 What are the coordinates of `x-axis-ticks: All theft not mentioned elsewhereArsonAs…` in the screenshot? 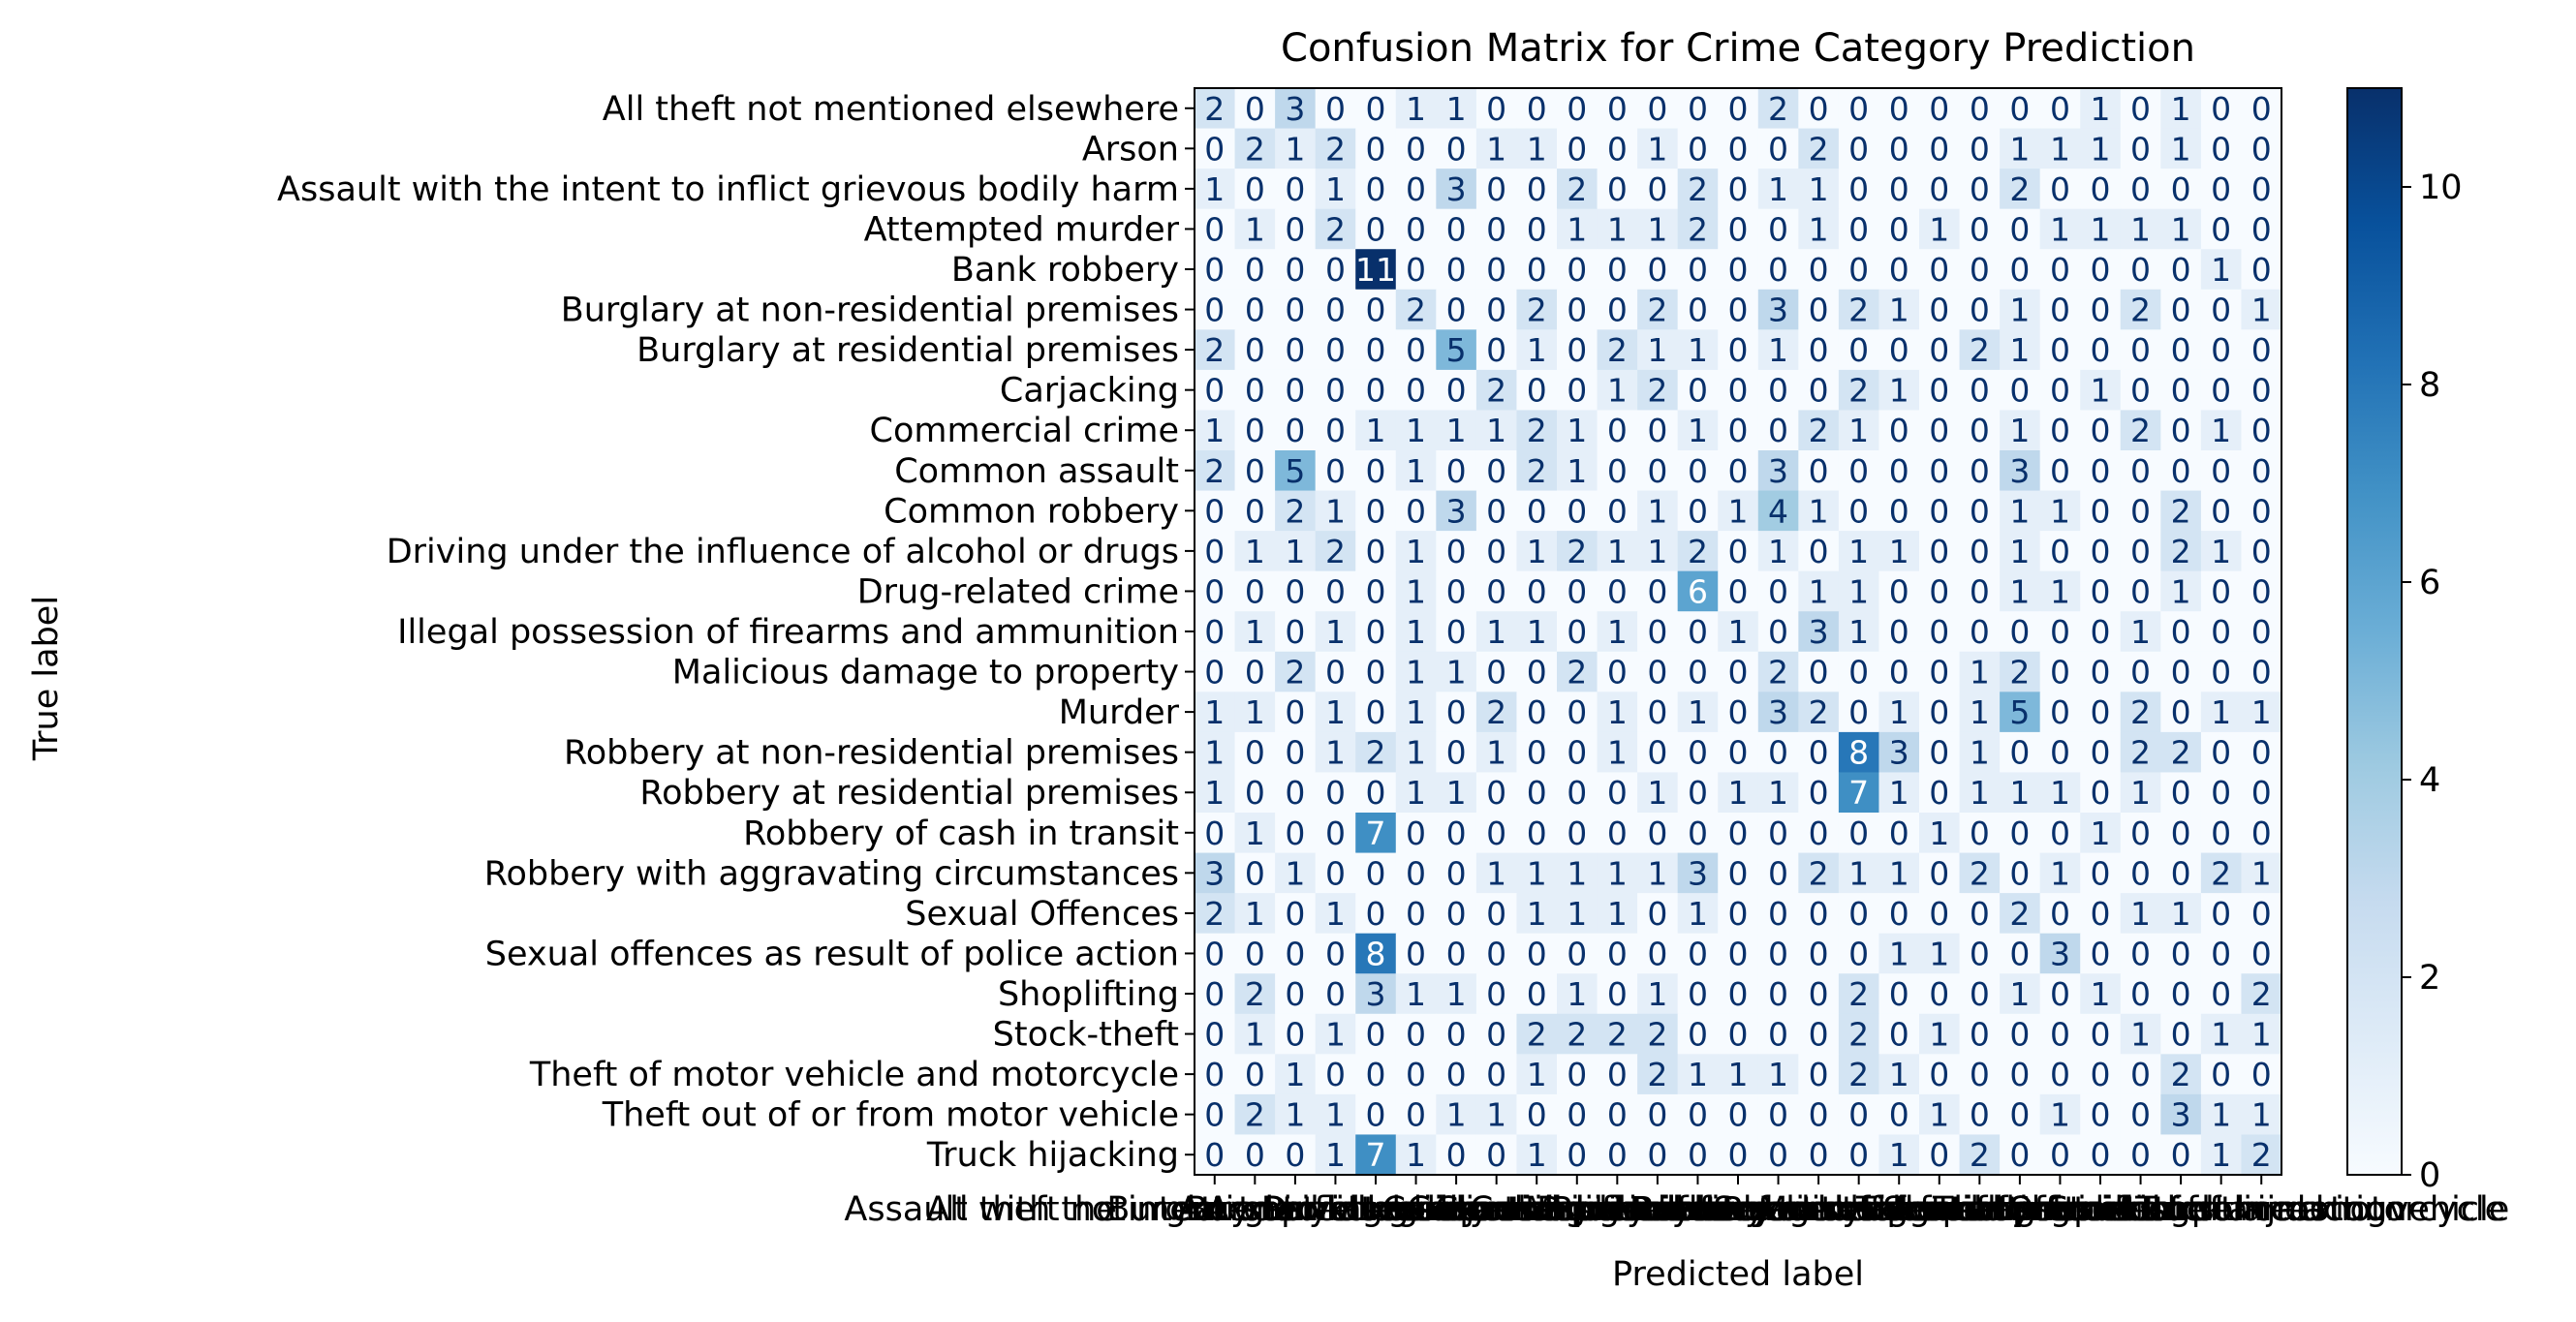 It's located at (1676, 1202).